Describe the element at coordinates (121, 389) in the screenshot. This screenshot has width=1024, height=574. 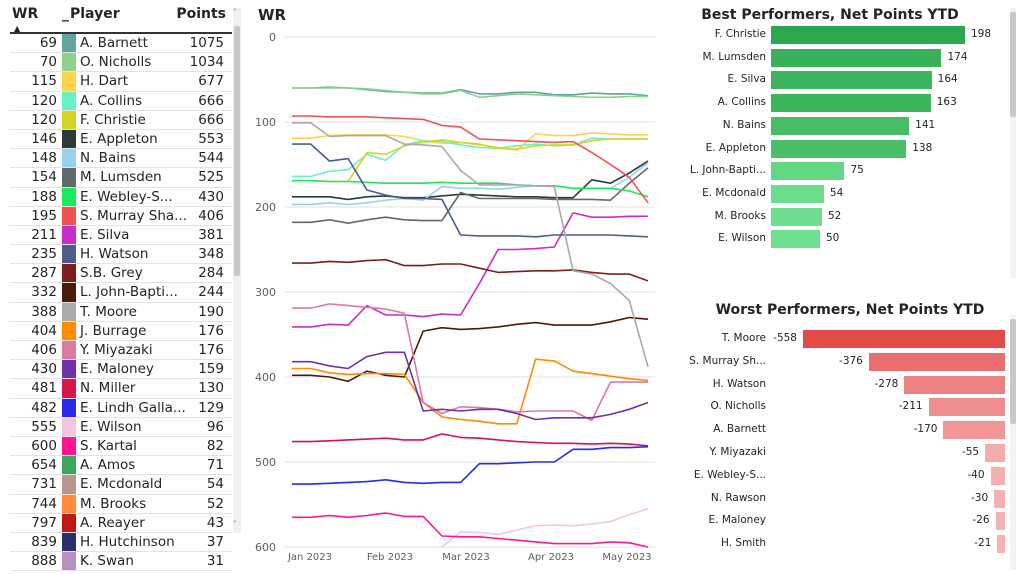
I see `table-row: 481 N. Miller 130` at that location.